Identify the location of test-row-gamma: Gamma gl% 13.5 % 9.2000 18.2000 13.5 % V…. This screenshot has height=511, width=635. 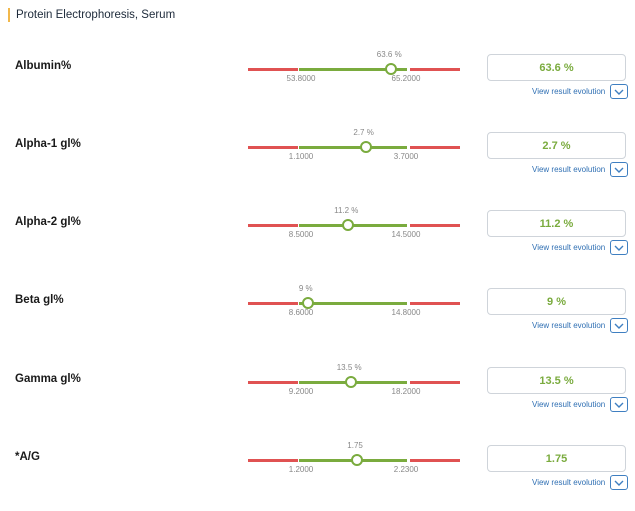
(317, 398).